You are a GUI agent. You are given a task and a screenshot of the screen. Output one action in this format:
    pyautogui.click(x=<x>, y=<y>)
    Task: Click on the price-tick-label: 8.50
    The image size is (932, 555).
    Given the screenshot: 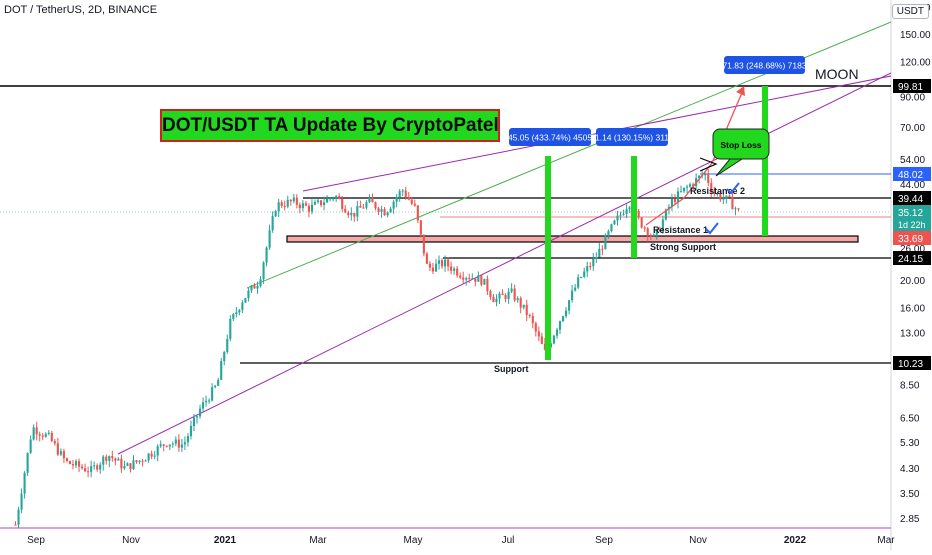 What is the action you would take?
    pyautogui.click(x=910, y=386)
    